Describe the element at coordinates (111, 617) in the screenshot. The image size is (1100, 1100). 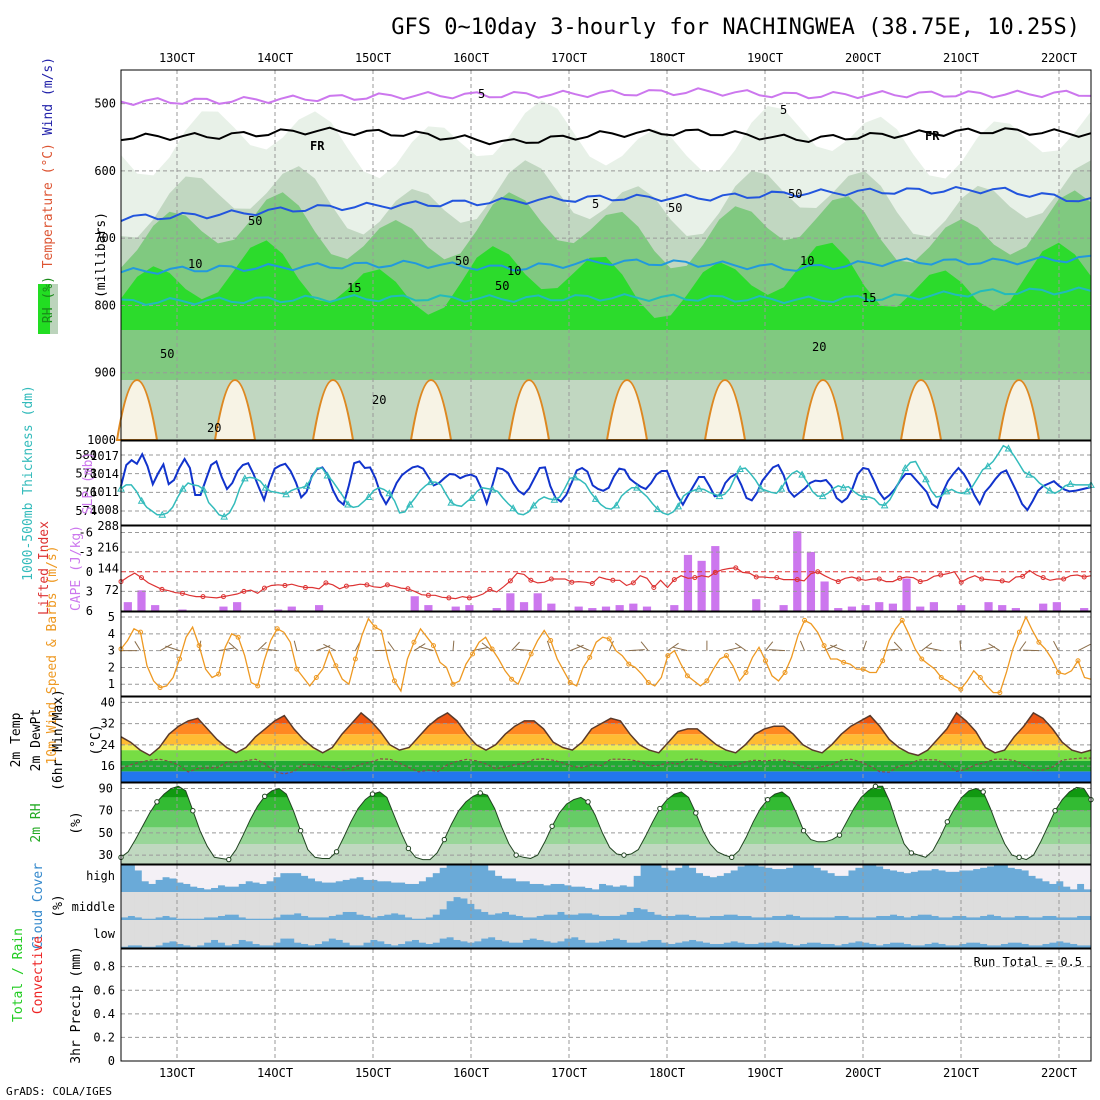
I see `wind-tick: 5` at that location.